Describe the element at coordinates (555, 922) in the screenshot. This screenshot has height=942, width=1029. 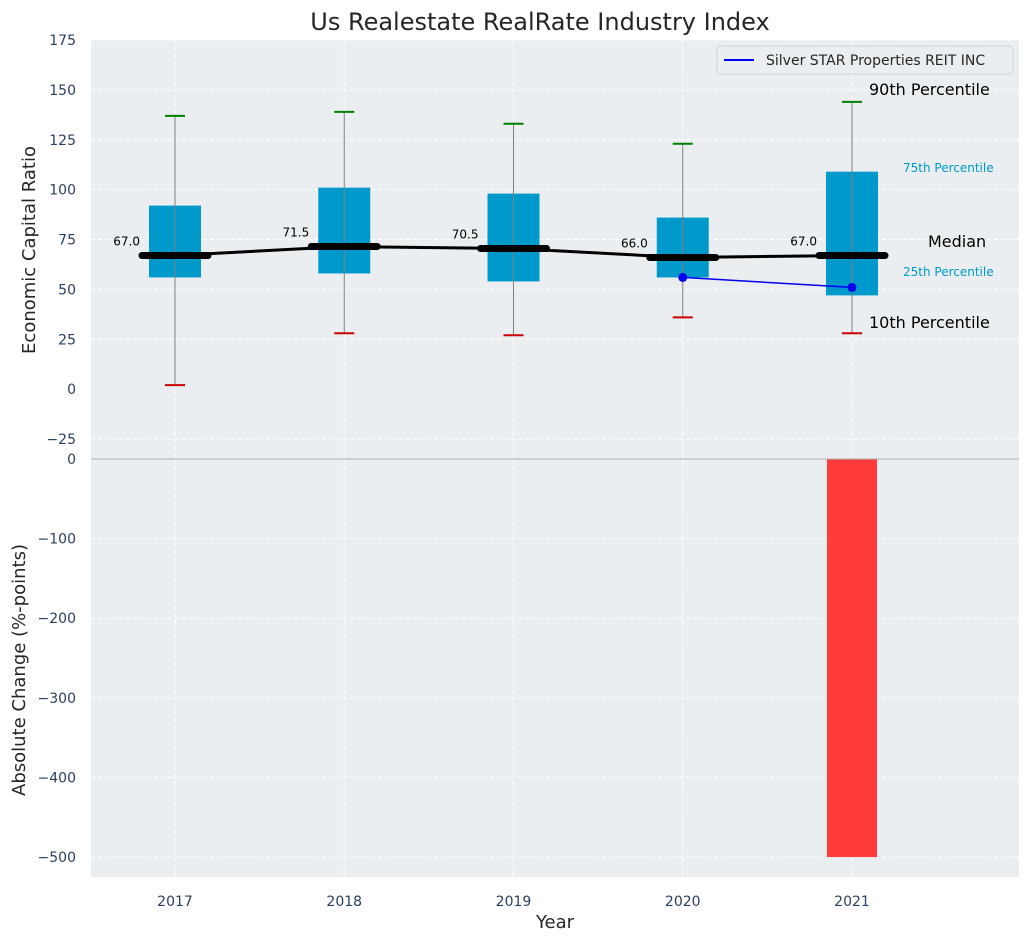
I see `x-axis-title: Year` at that location.